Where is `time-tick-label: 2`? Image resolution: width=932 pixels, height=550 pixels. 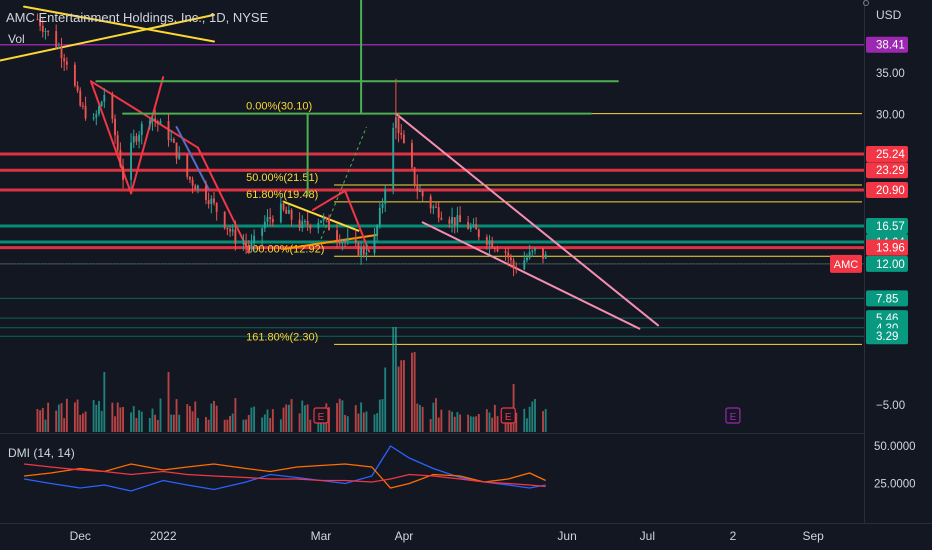 time-tick-label: 2 is located at coordinates (733, 536).